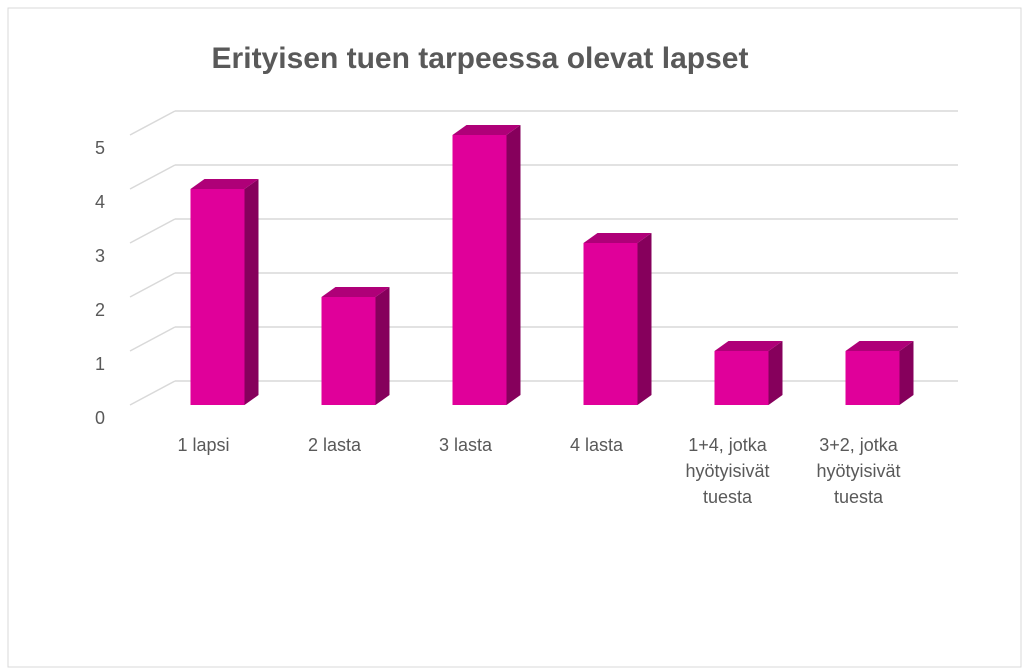 The height and width of the screenshot is (668, 1023). What do you see at coordinates (727, 471) in the screenshot?
I see `x-tick-label: 1+4, jotka hyötyisivät tuesta` at bounding box center [727, 471].